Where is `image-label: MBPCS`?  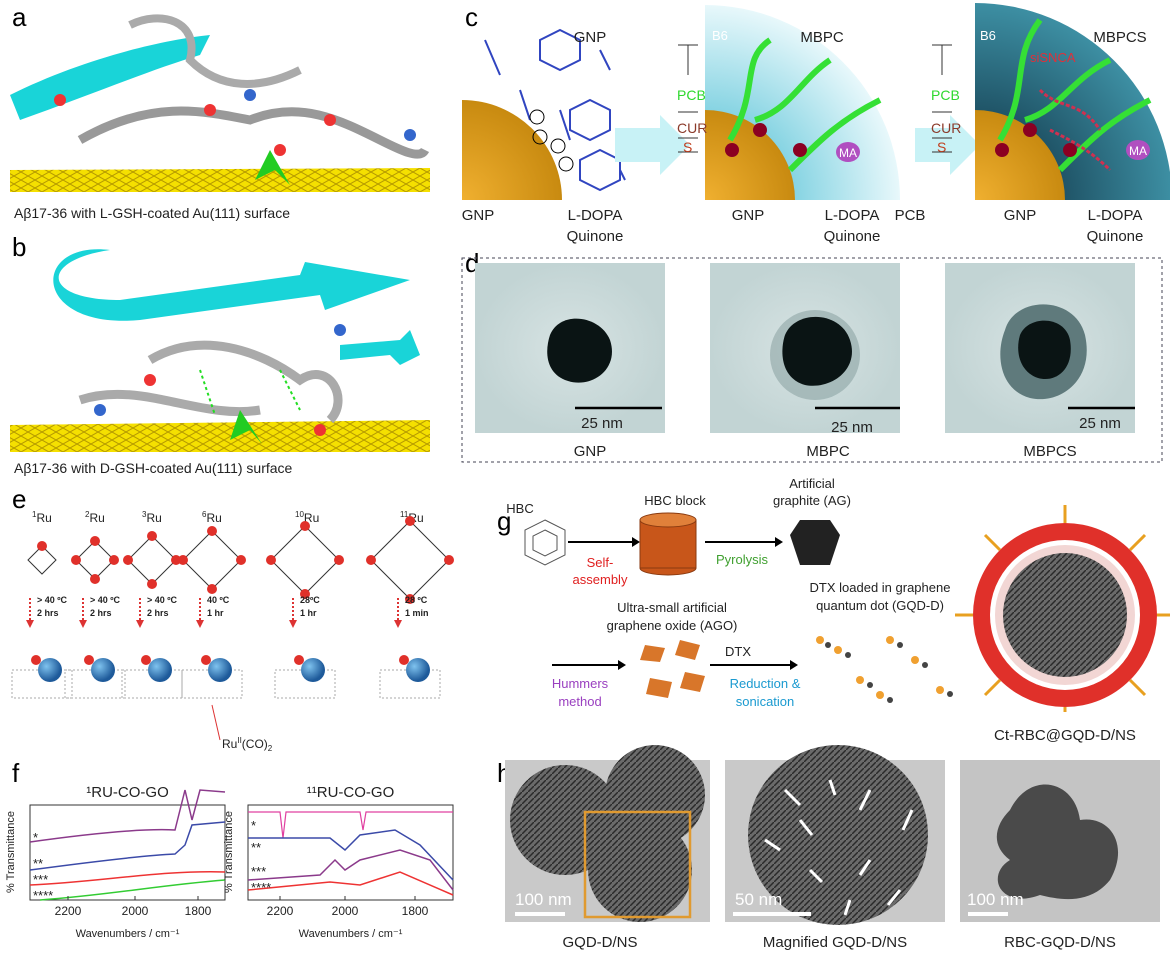 image-label: MBPCS is located at coordinates (1049, 451).